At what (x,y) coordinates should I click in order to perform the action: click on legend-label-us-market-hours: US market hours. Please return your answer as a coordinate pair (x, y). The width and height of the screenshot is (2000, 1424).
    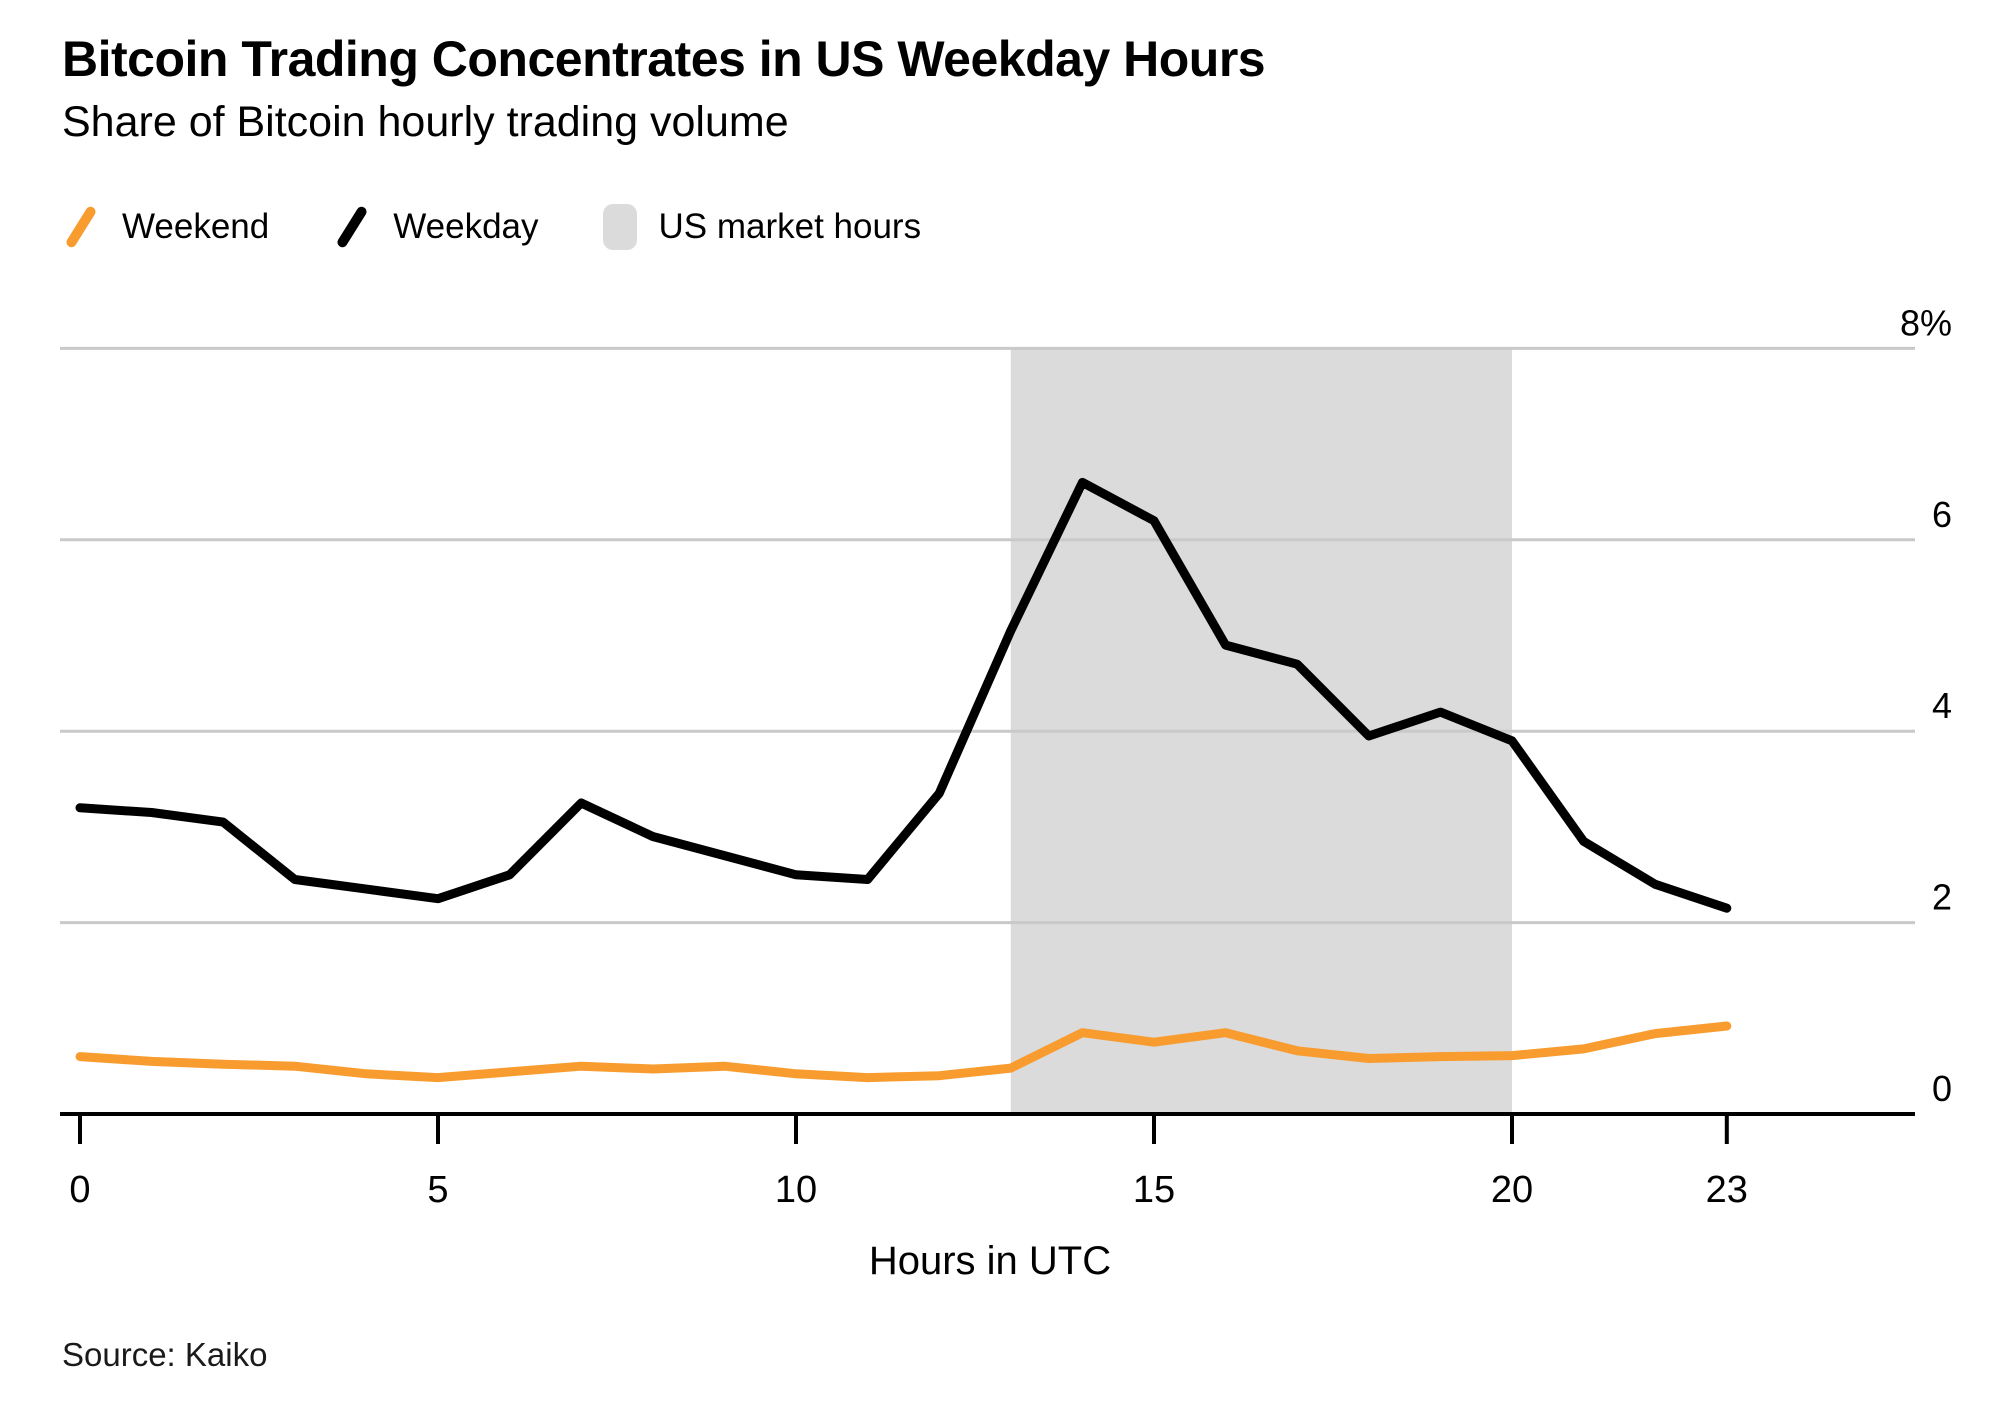
    Looking at the image, I should click on (790, 226).